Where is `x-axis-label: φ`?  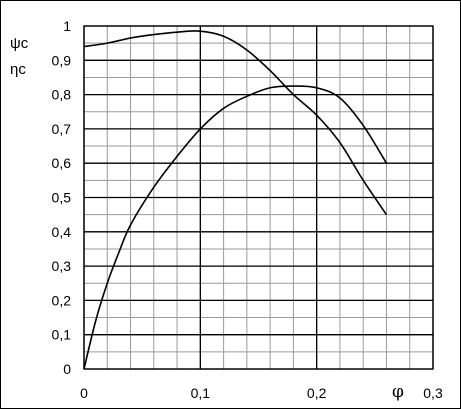
x-axis-label: φ is located at coordinates (398, 392).